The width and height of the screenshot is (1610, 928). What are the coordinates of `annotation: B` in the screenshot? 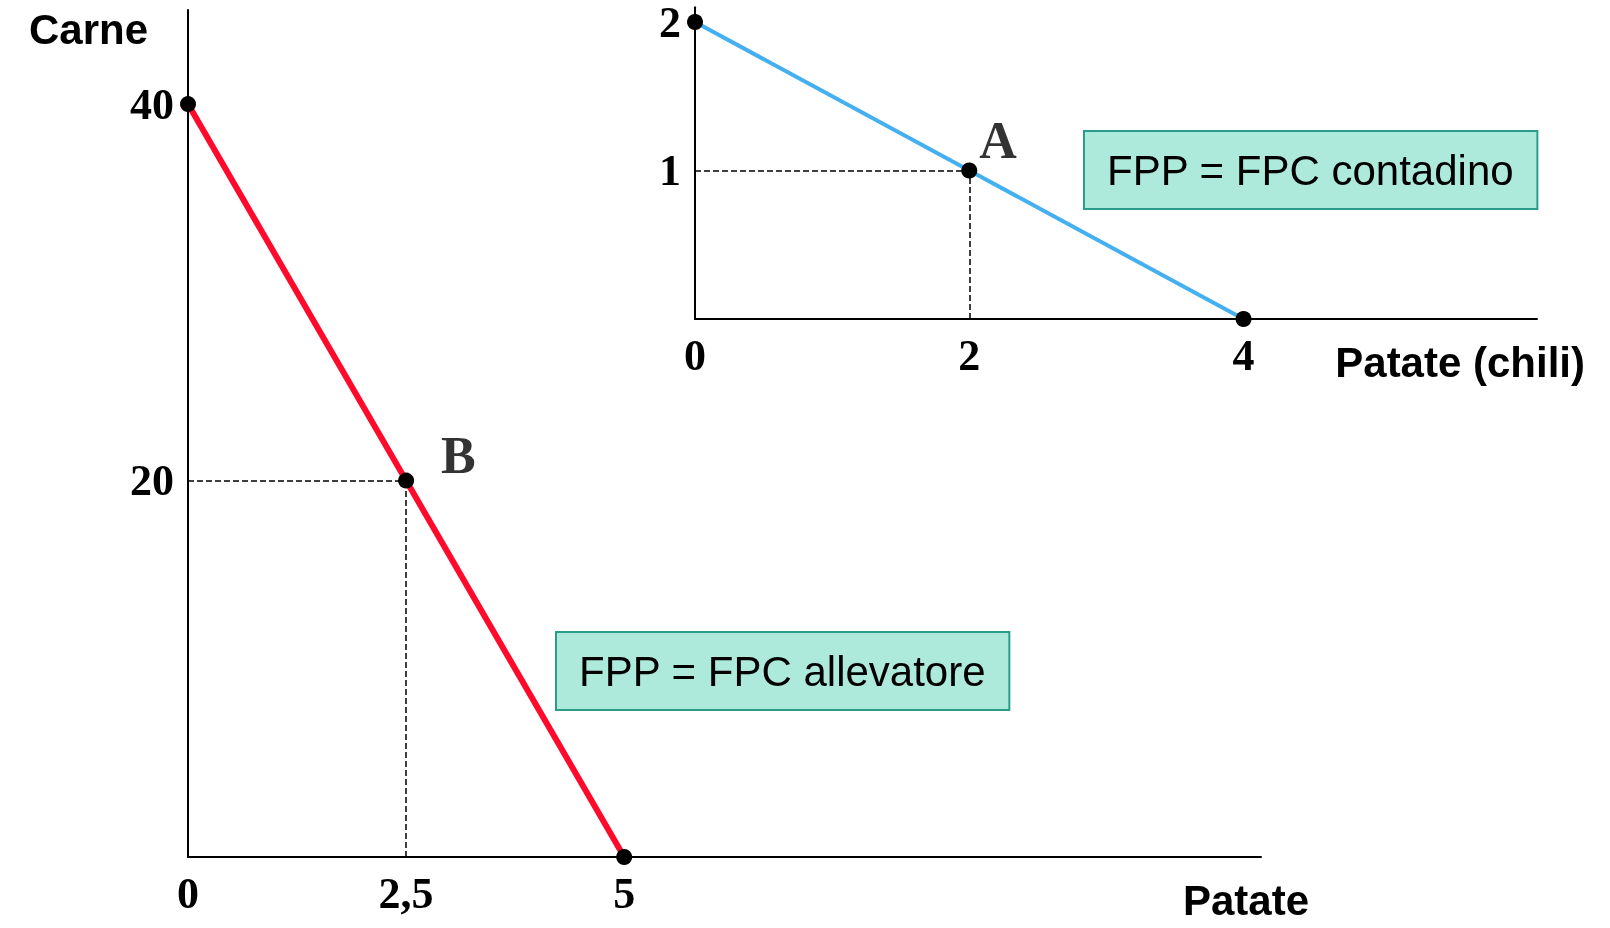 It's located at (458, 456).